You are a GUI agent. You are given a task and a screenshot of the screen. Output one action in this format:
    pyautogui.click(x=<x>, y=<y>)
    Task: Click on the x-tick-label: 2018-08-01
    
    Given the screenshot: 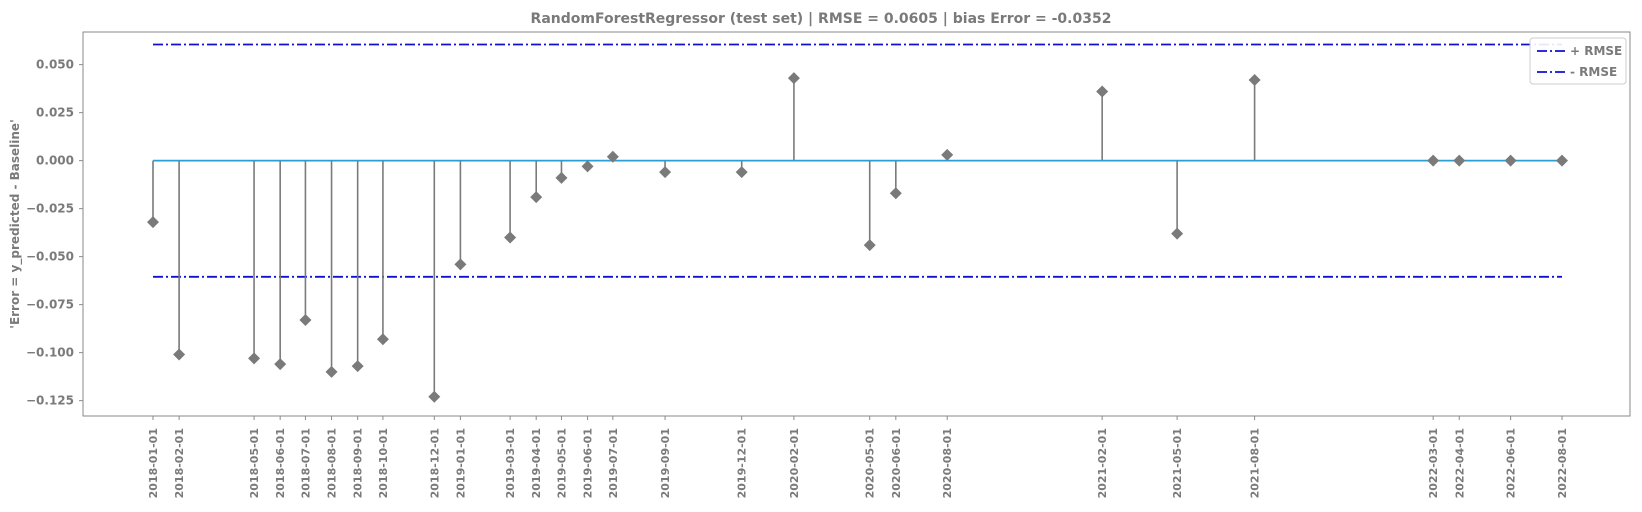 What is the action you would take?
    pyautogui.click(x=332, y=463)
    